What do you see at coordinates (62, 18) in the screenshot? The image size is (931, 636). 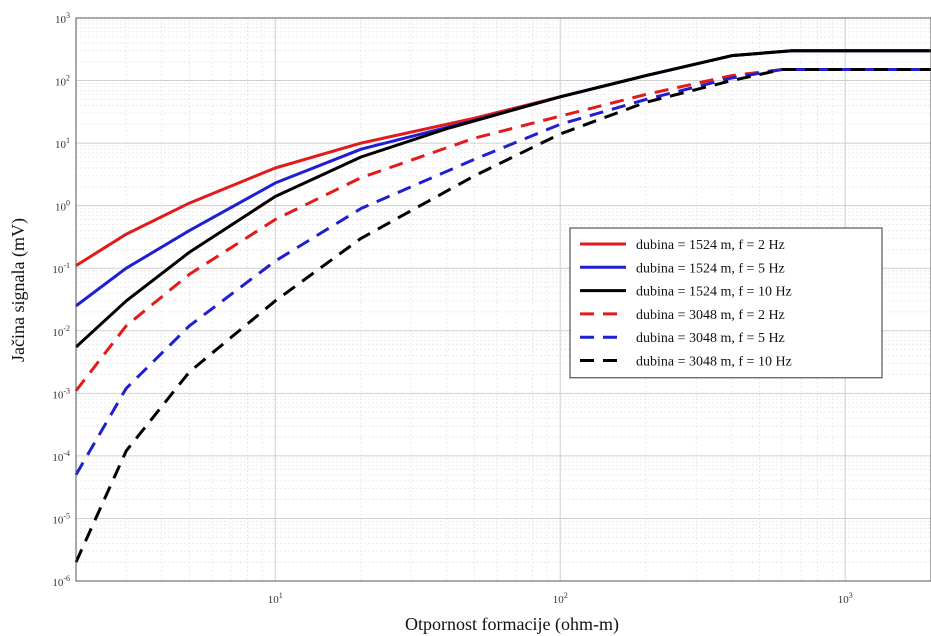 I see `y-tick-label: 10³` at bounding box center [62, 18].